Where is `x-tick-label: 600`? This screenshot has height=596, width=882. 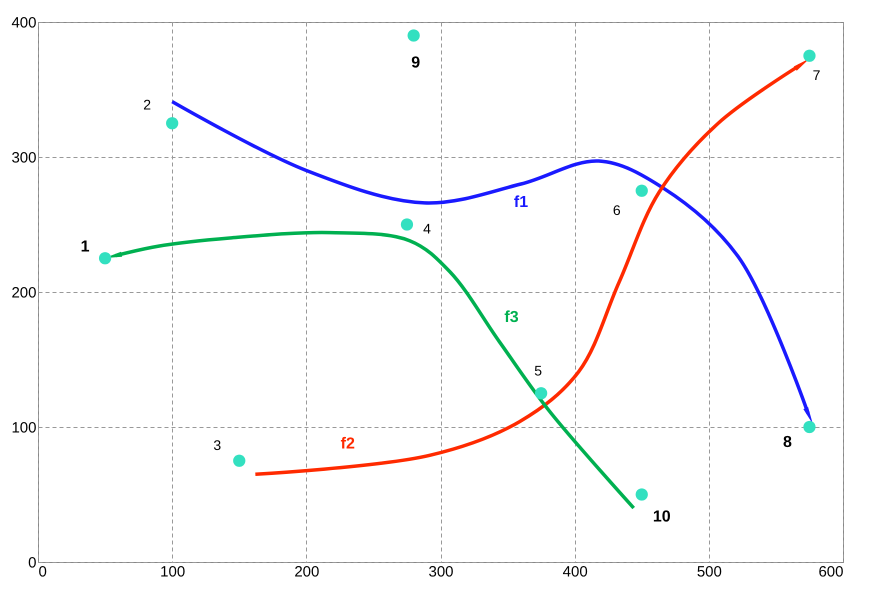 x-tick-label: 600 is located at coordinates (831, 572).